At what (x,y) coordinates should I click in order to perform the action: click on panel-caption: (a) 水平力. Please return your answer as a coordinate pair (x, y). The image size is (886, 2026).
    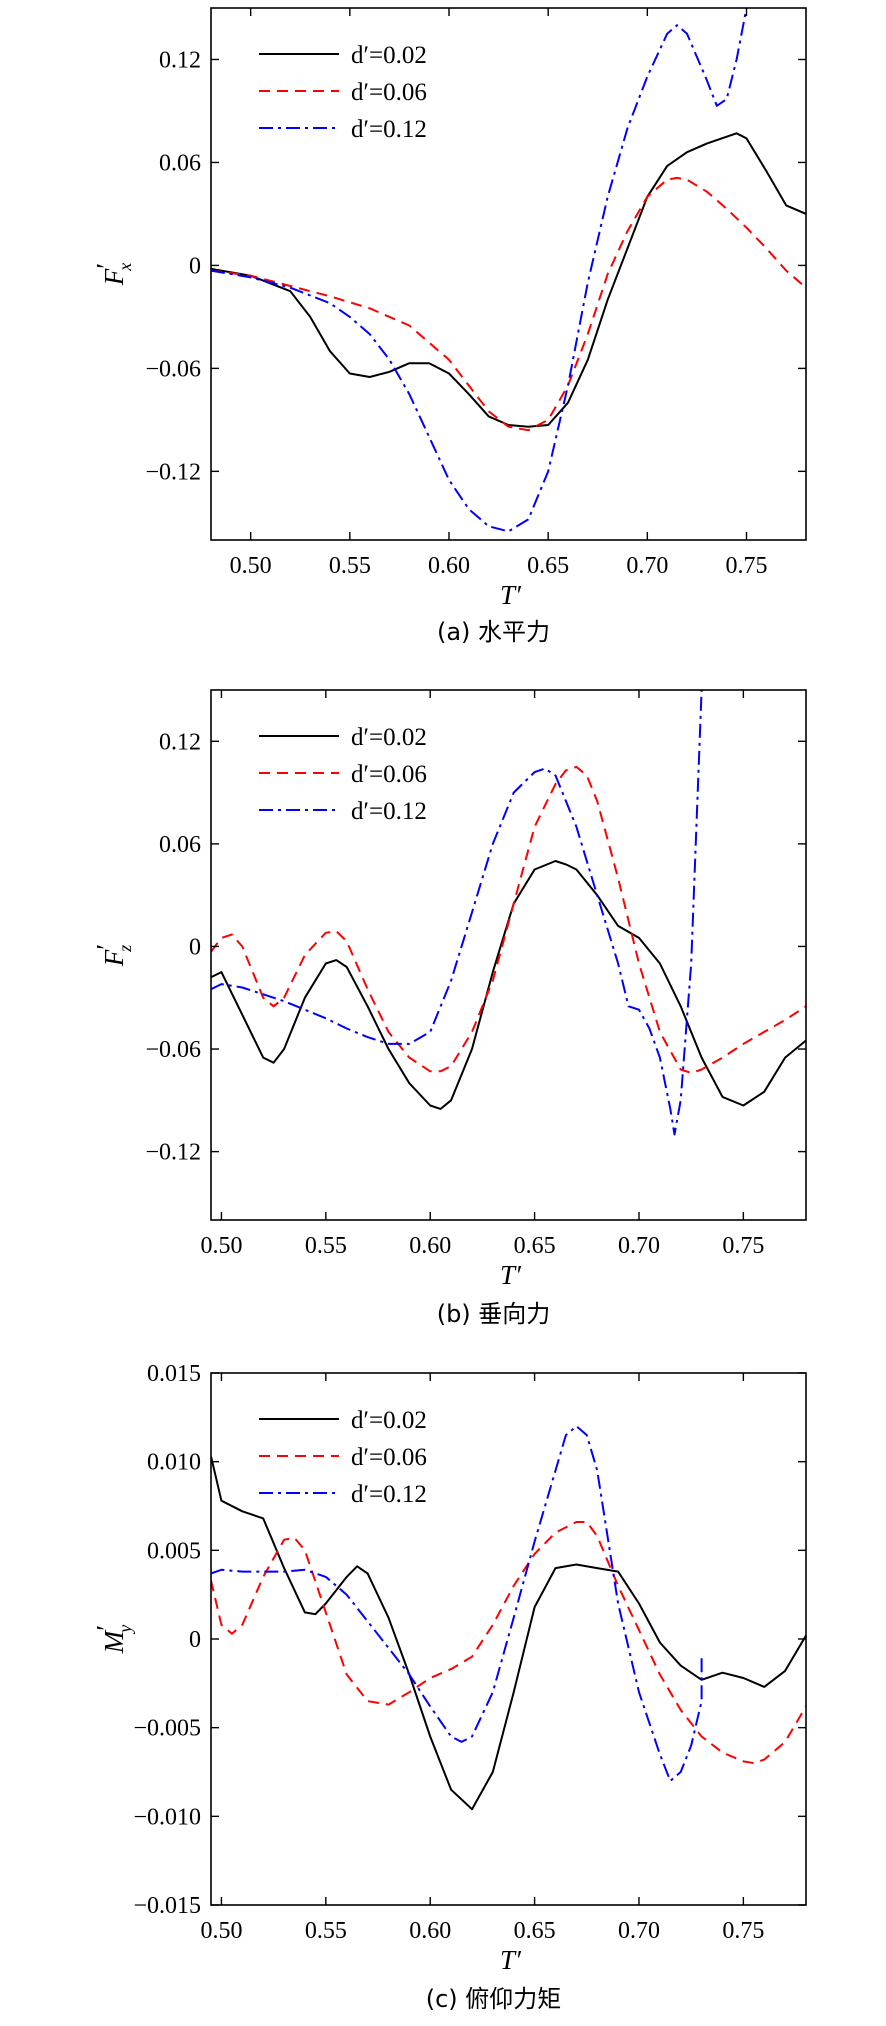
    Looking at the image, I should click on (493, 632).